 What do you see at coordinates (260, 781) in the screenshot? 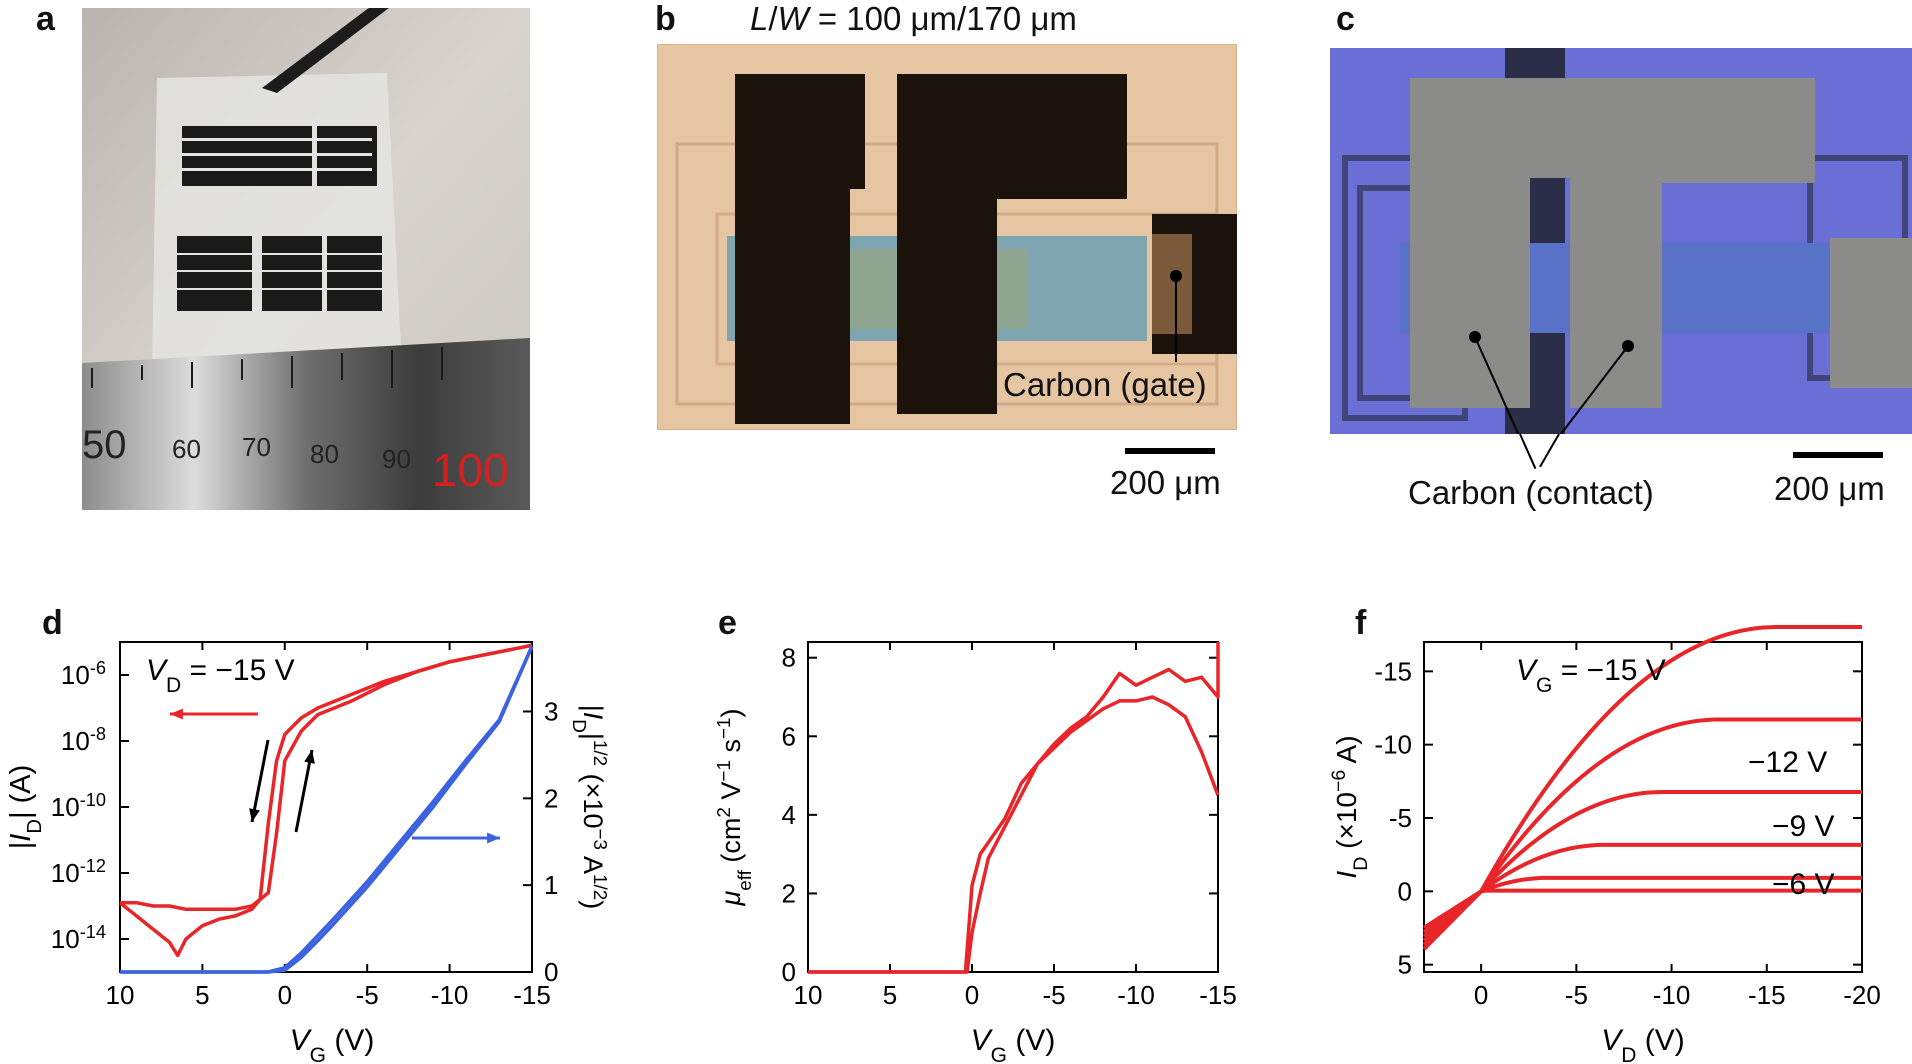
I see `sweep-arrow-down` at bounding box center [260, 781].